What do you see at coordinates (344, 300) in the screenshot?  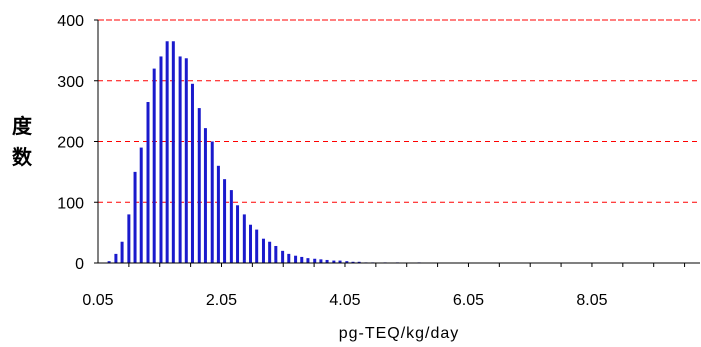 I see `x-tick-label-2: 4.05` at bounding box center [344, 300].